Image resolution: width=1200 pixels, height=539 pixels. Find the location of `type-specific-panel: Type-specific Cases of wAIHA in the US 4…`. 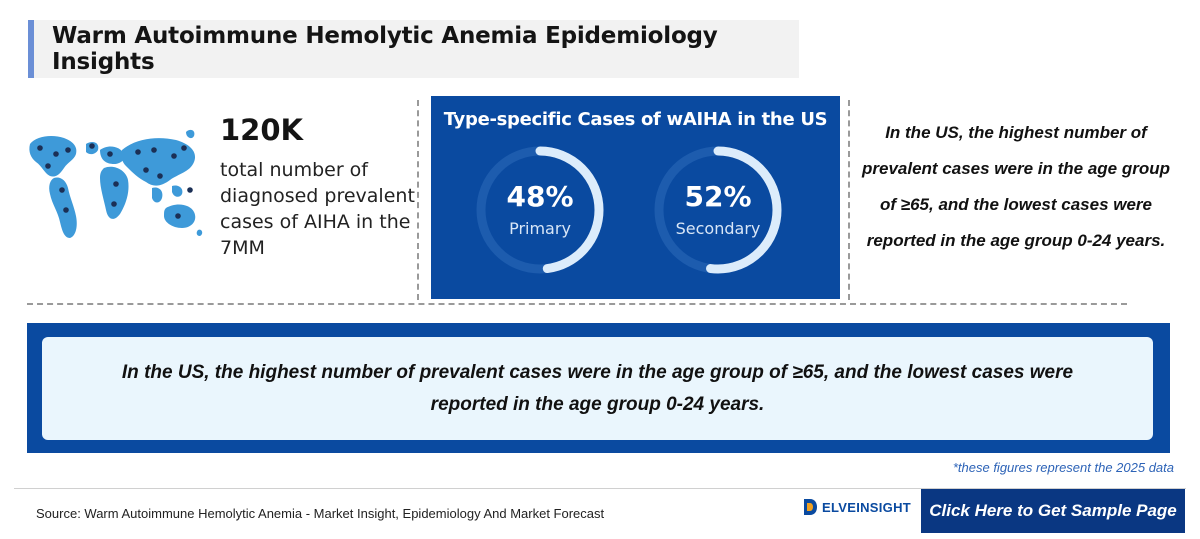

type-specific-panel: Type-specific Cases of wAIHA in the US 4… is located at coordinates (635, 197).